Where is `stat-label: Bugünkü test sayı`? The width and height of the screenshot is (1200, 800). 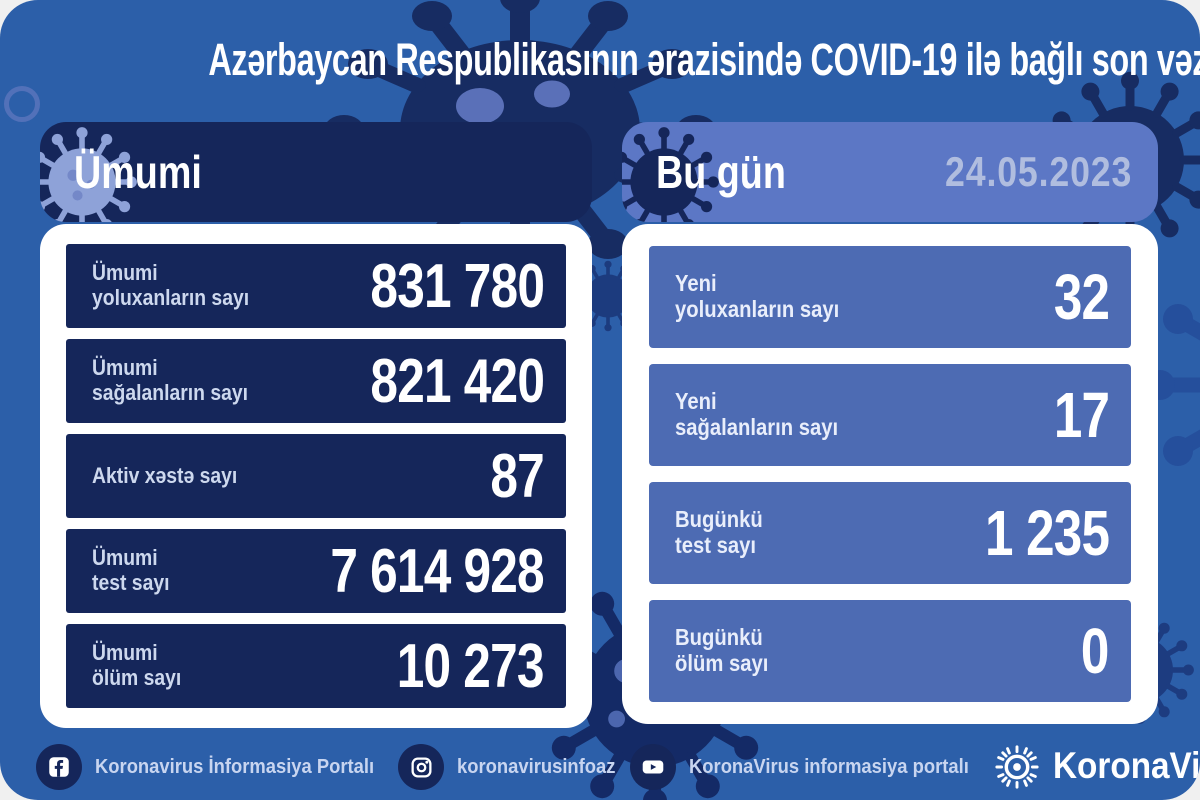 stat-label: Bugünkü test sayı is located at coordinates (719, 532).